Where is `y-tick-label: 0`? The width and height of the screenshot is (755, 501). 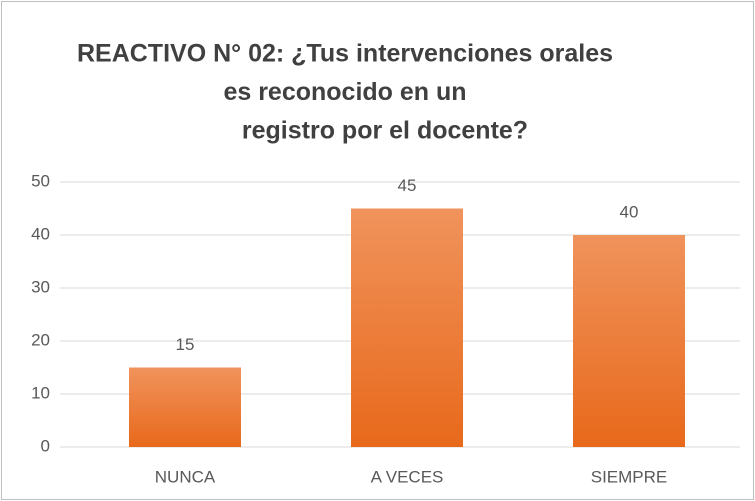
y-tick-label: 0 is located at coordinates (45, 445).